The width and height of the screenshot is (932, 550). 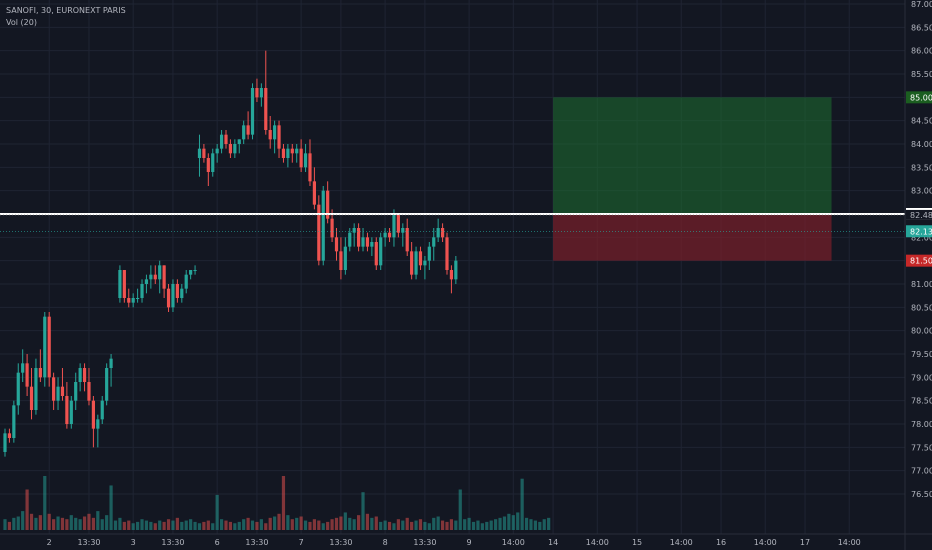 What do you see at coordinates (692, 155) in the screenshot?
I see `target-zone` at bounding box center [692, 155].